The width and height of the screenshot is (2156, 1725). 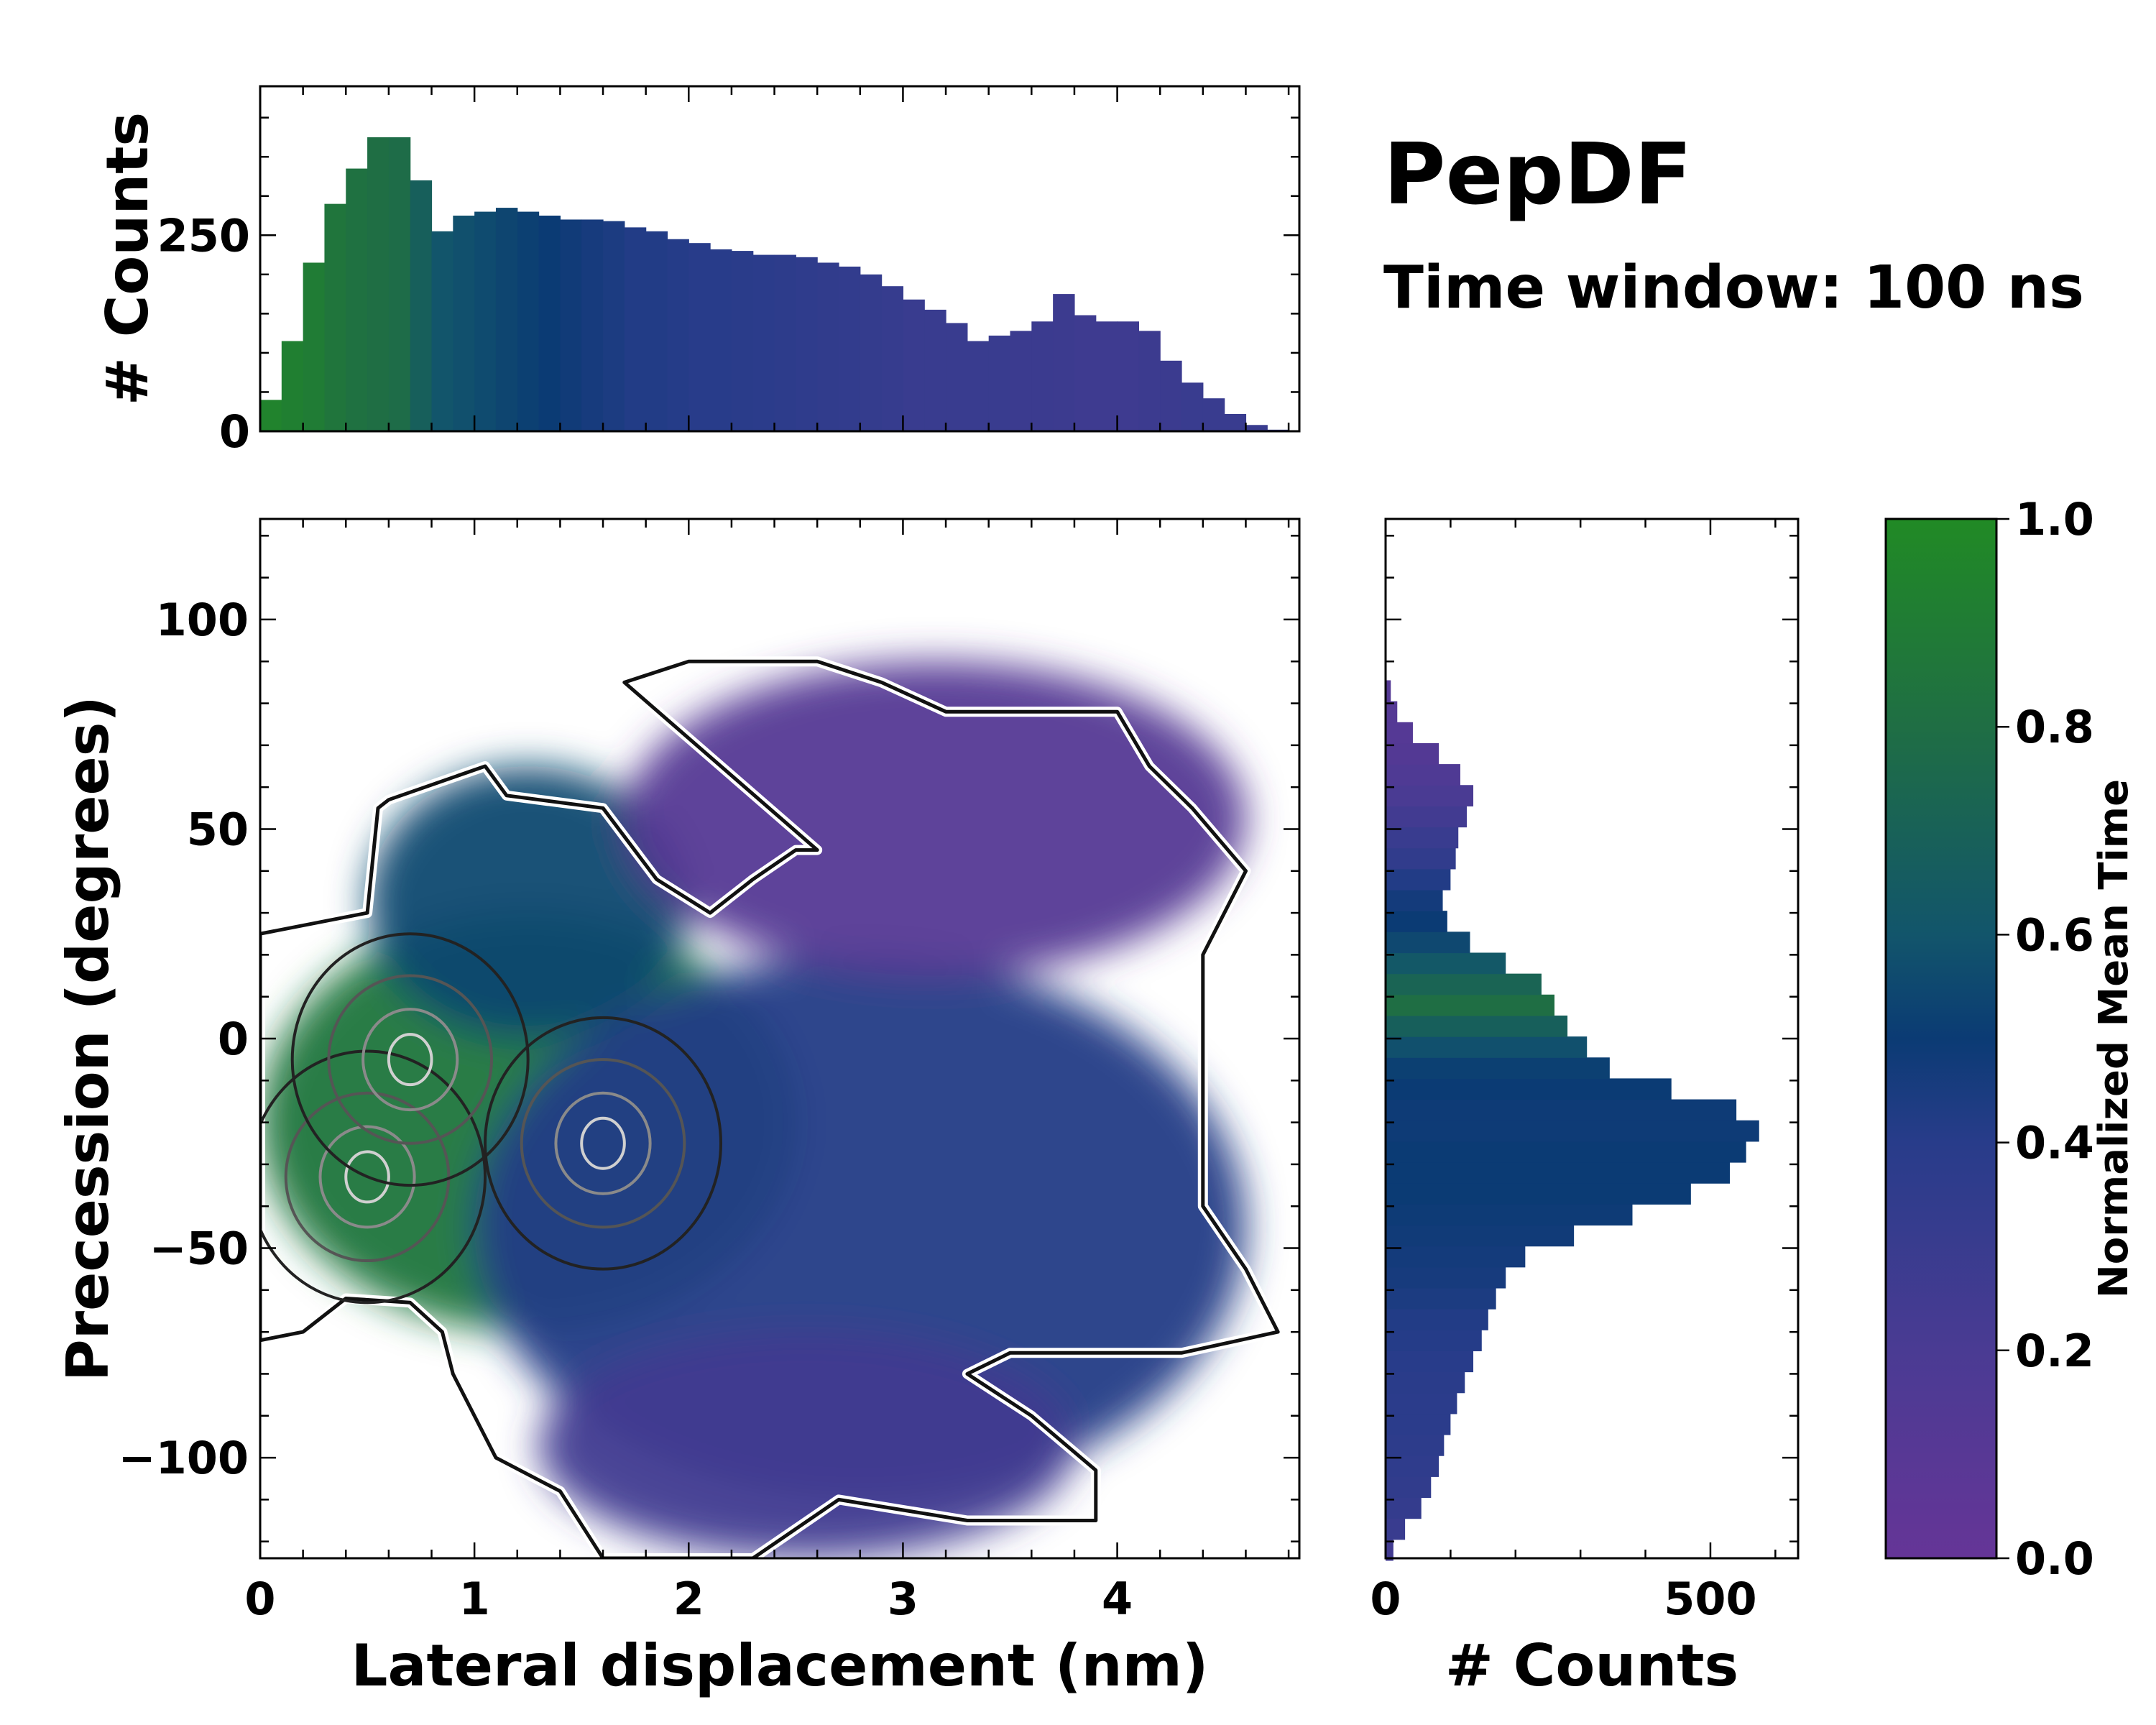 I want to click on joint-heatmap-ytick-label: 0, so click(x=234, y=1039).